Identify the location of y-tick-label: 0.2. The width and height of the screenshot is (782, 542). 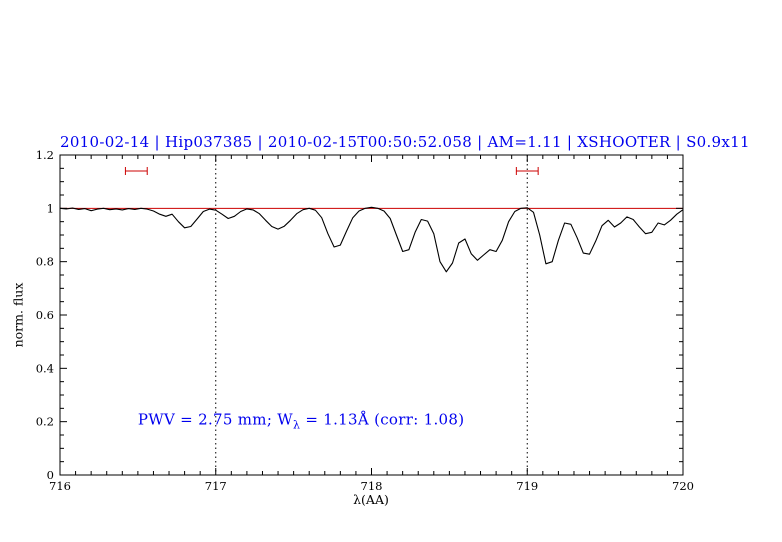
(45, 422).